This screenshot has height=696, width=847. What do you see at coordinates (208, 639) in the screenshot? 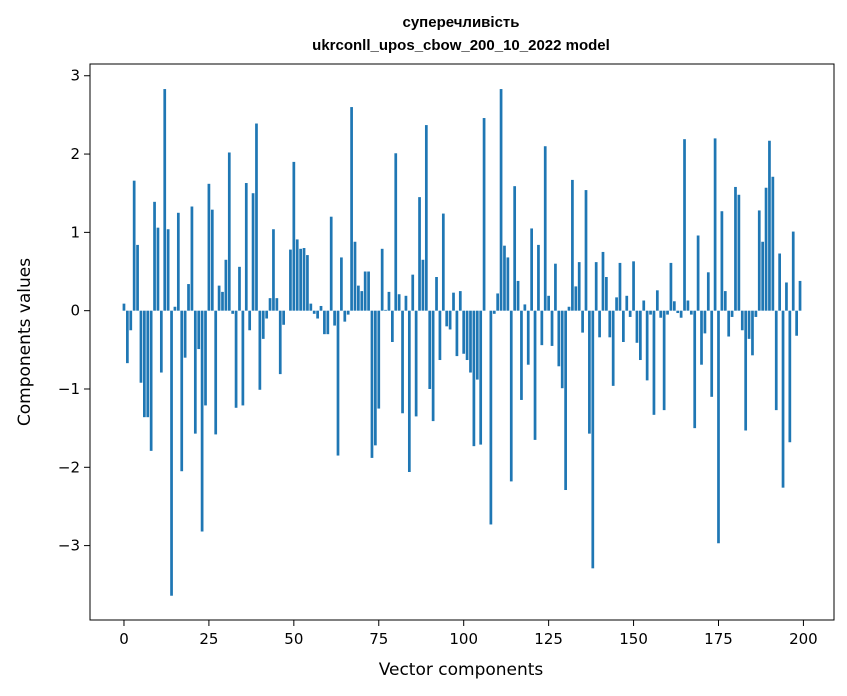
I see `x-tick-label: 25` at bounding box center [208, 639].